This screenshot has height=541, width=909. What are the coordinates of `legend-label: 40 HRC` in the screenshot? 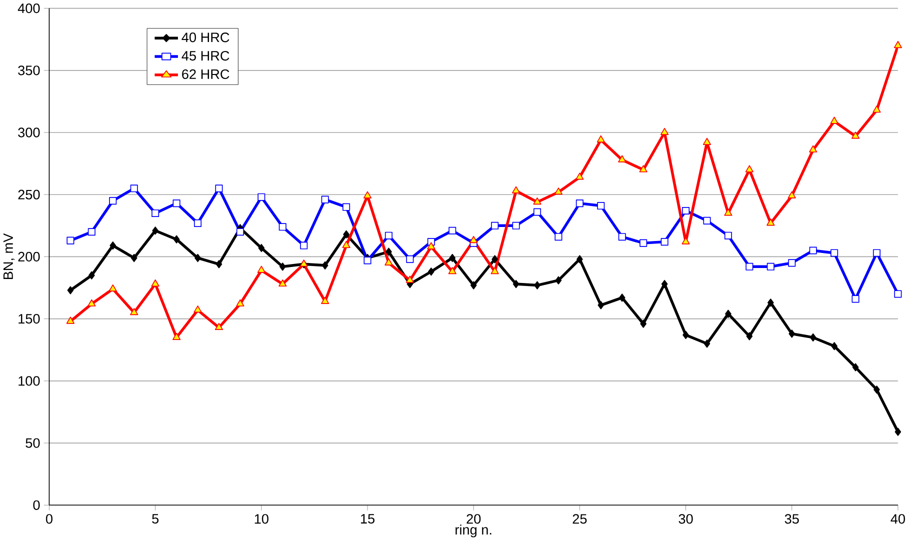 It's located at (206, 37).